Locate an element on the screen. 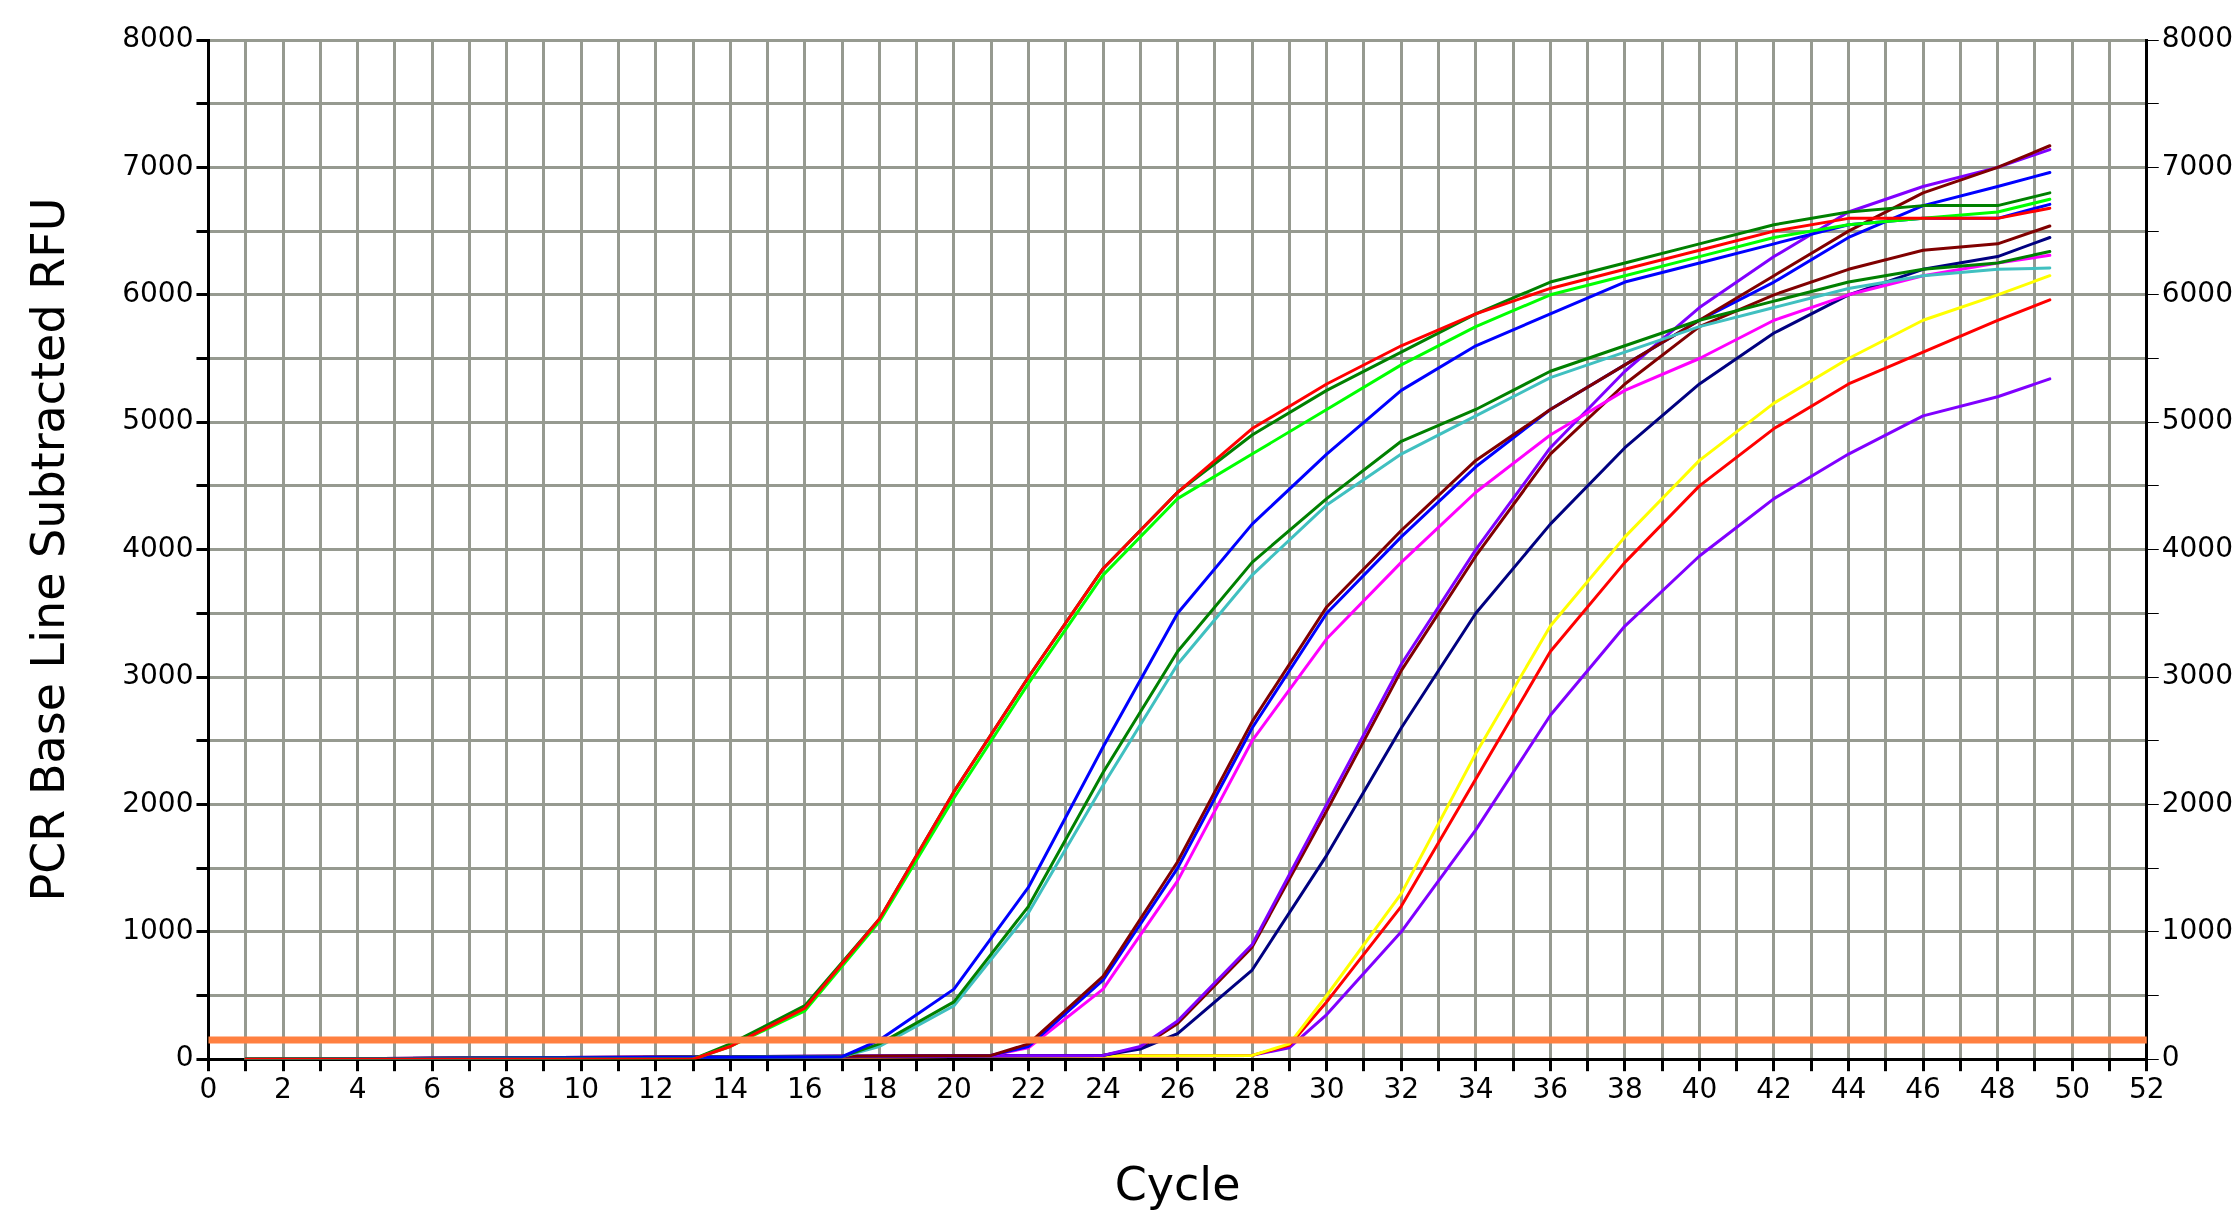 The width and height of the screenshot is (2240, 1230). y2-tick-label: 3000 is located at coordinates (2197, 675).